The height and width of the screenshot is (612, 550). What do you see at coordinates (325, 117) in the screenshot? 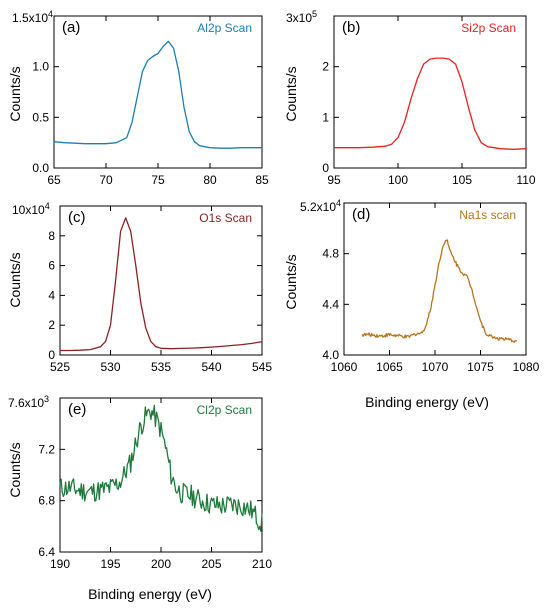
I see `panel-b-ytick-label: 1` at bounding box center [325, 117].